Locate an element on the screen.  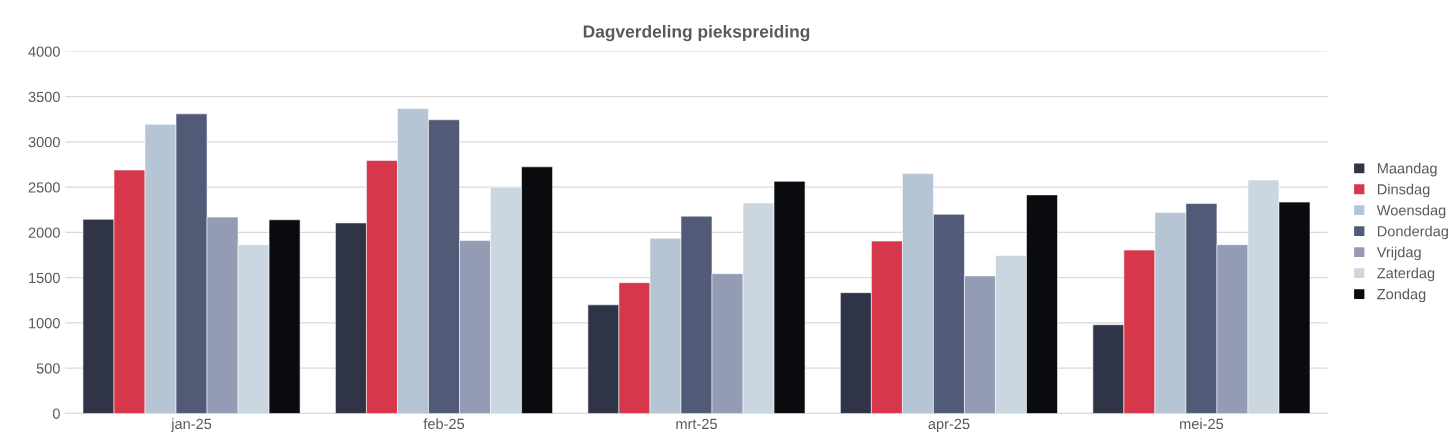
y-tick-label: 0 is located at coordinates (56, 413).